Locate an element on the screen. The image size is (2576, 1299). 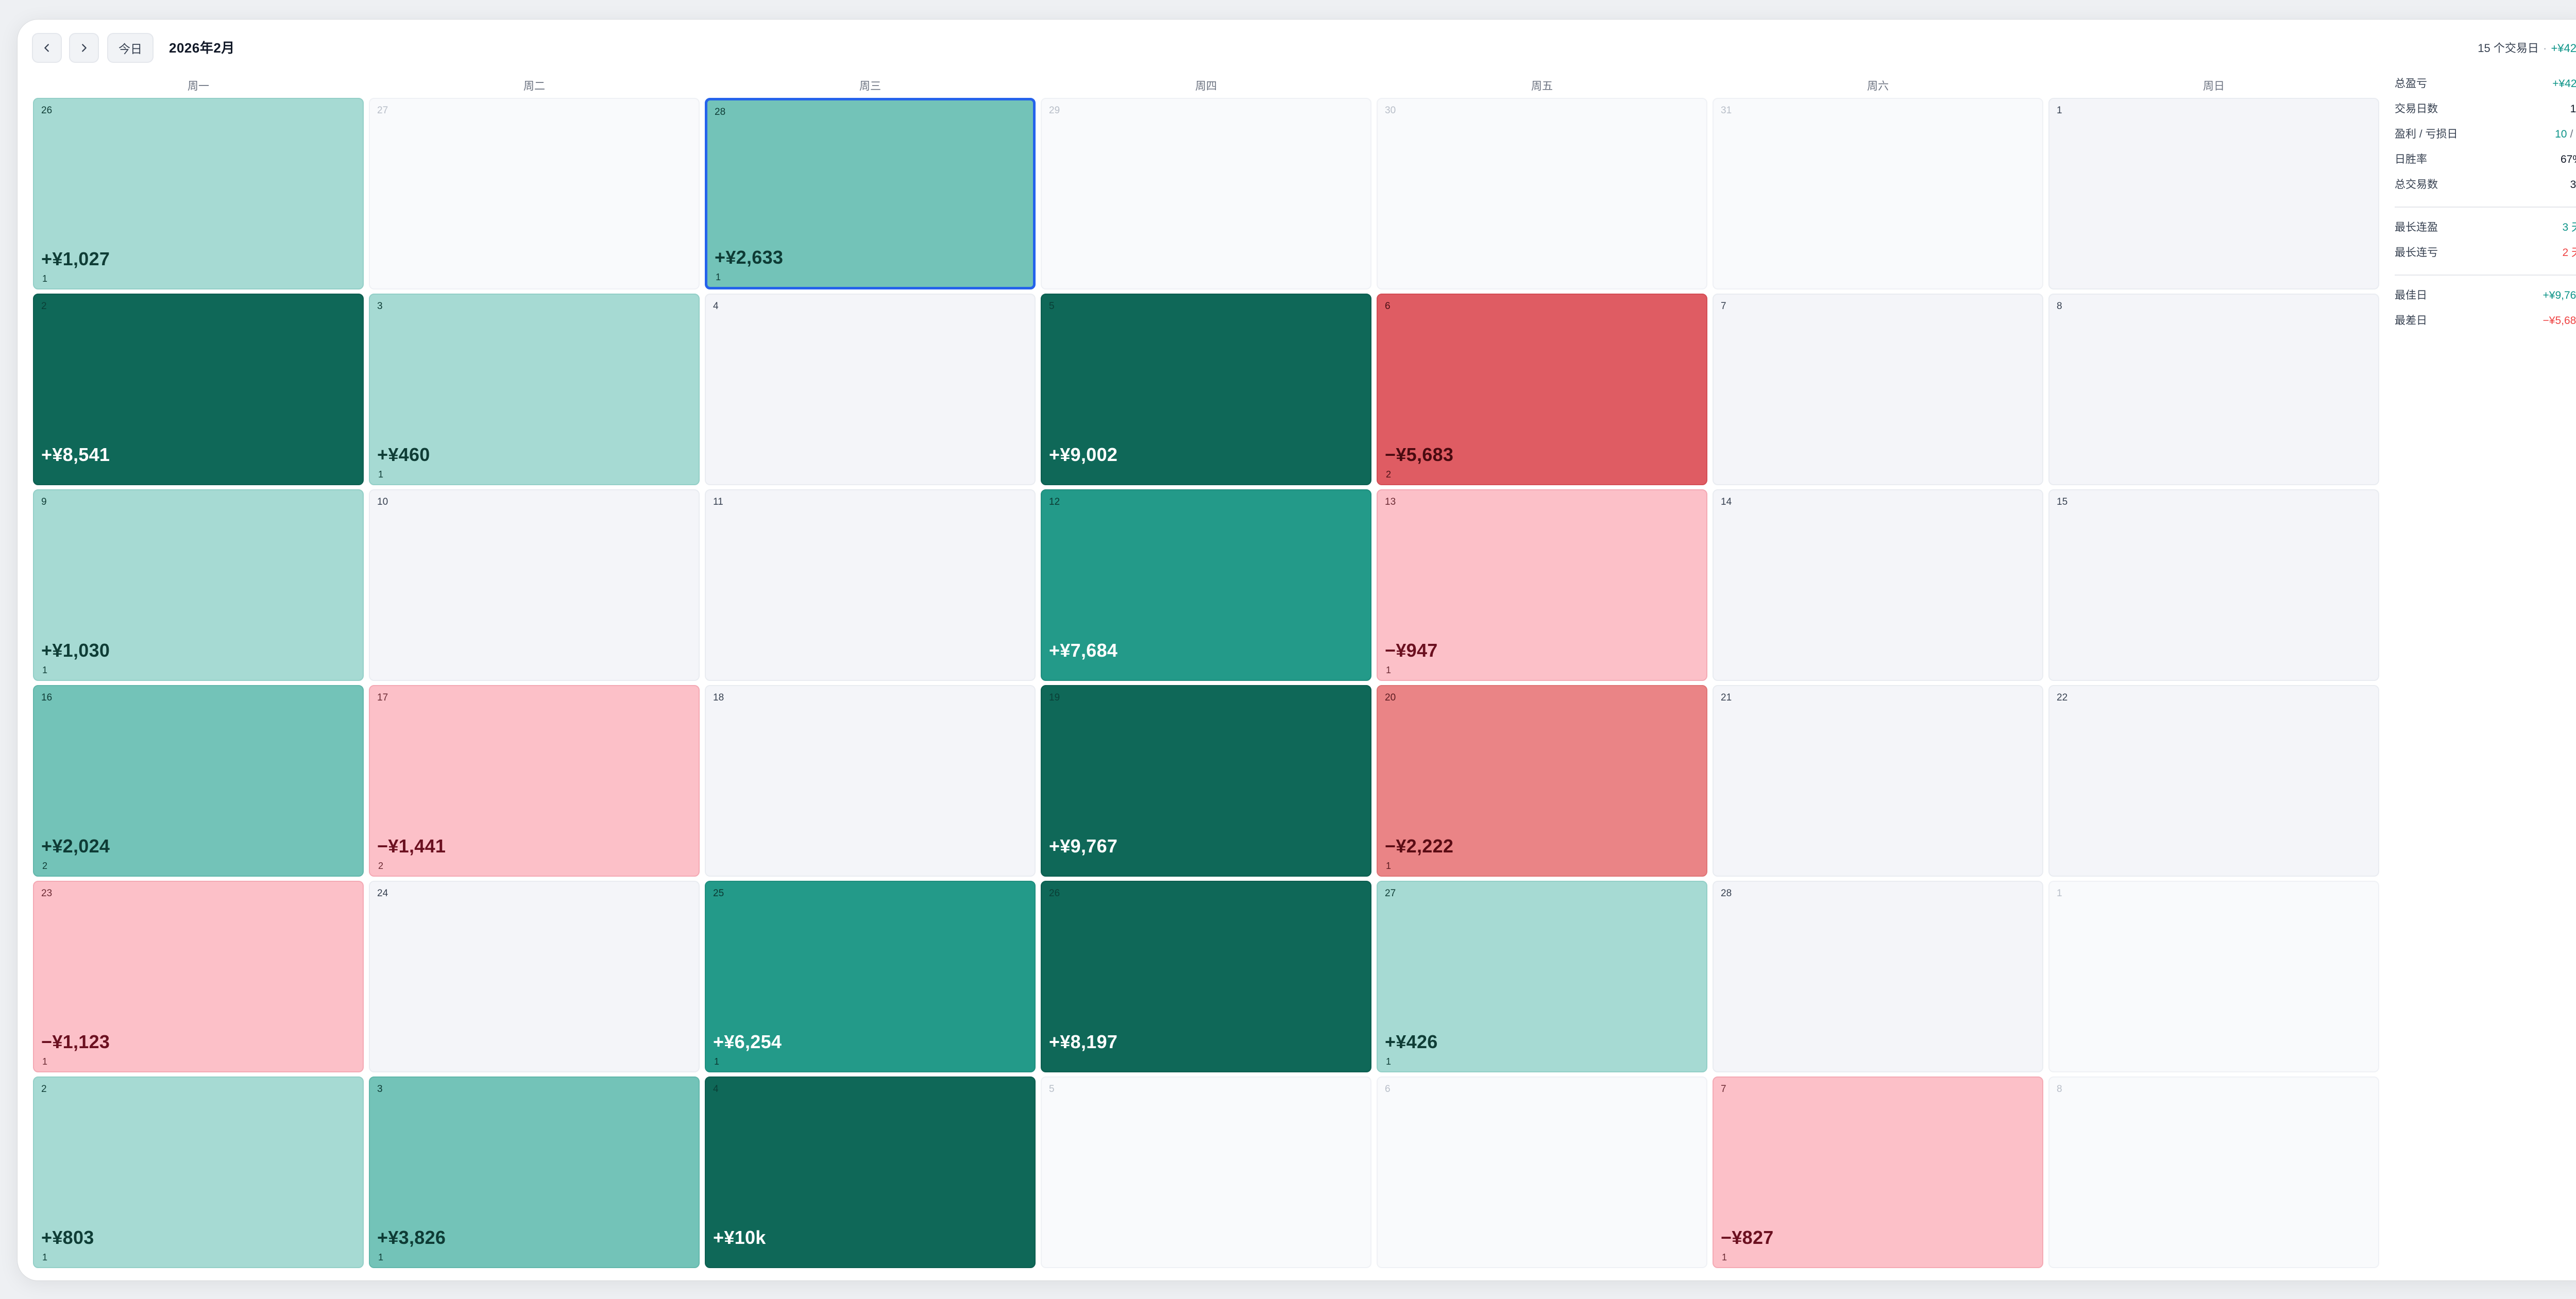
day-number: 8 is located at coordinates (2059, 1089).